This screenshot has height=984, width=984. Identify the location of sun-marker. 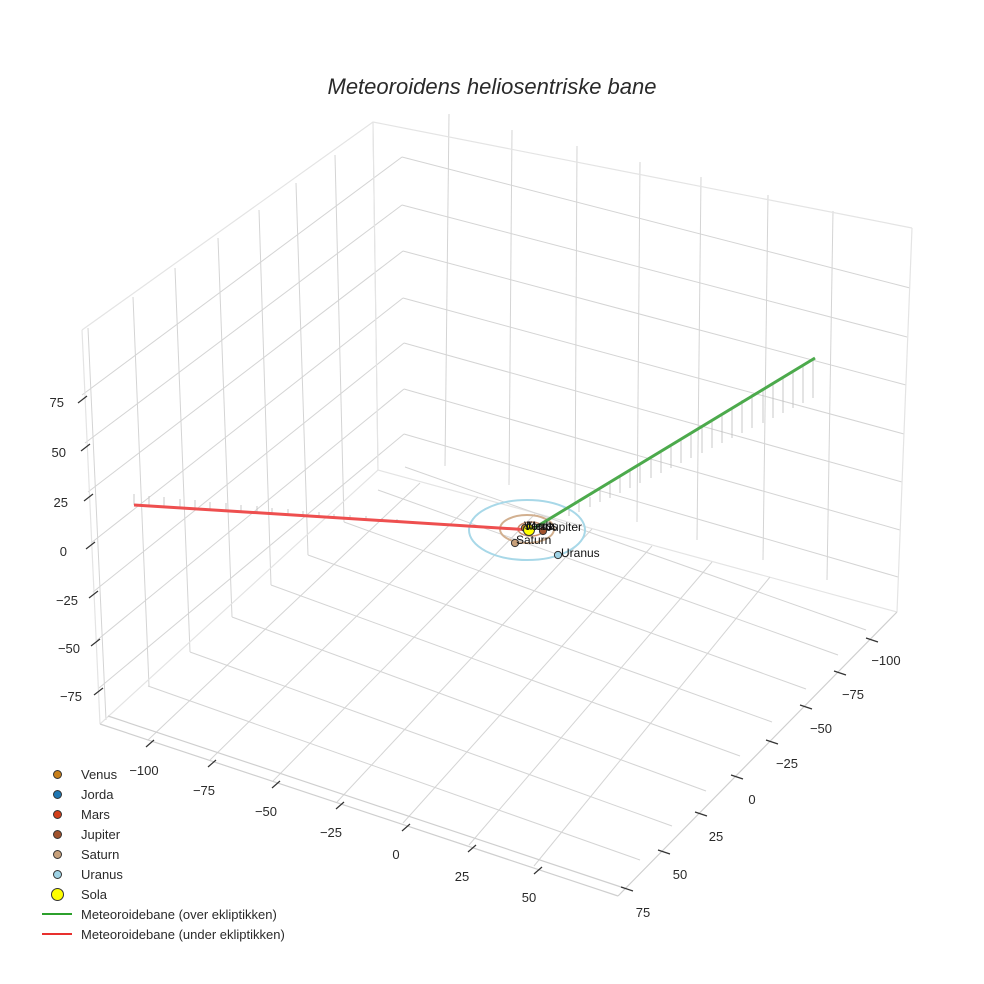
(529, 530).